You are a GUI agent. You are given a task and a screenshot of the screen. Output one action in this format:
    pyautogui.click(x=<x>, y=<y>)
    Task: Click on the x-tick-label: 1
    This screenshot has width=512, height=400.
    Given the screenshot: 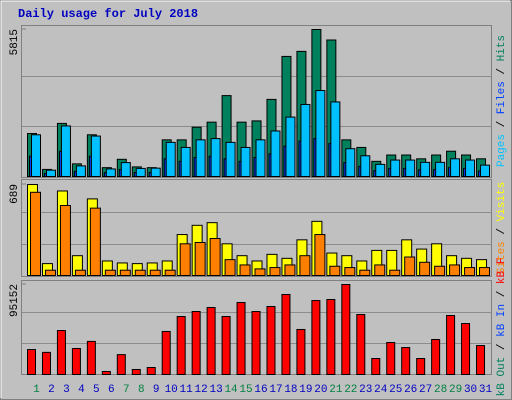 What is the action you would take?
    pyautogui.click(x=36, y=390)
    